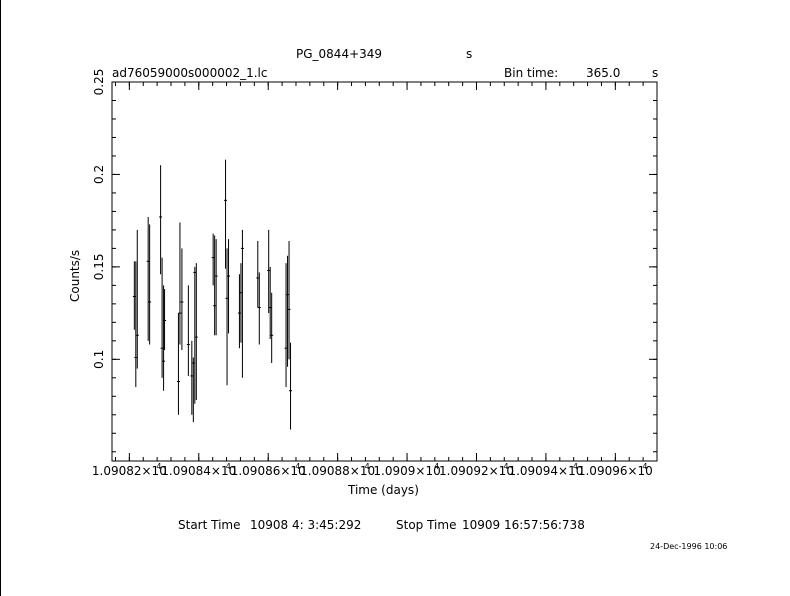 The width and height of the screenshot is (790, 596). Describe the element at coordinates (655, 73) in the screenshot. I see `bin-time-unit: s` at that location.